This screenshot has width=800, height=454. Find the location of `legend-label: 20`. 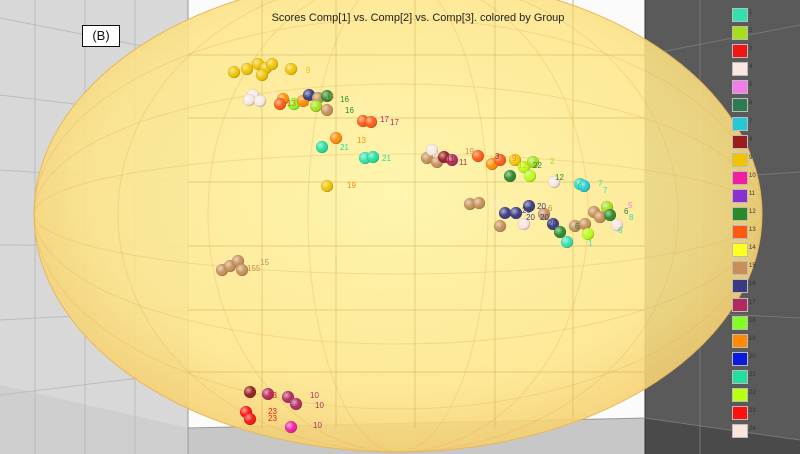

legend-label: 20 is located at coordinates (752, 356).